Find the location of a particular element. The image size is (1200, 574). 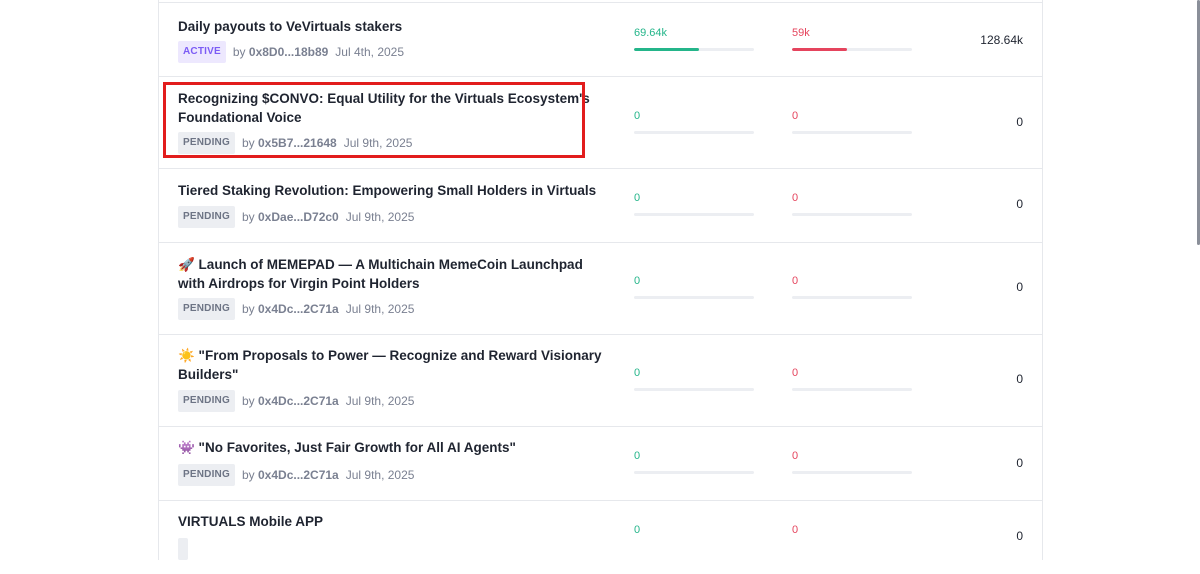

author: by 0x5B7...21648 is located at coordinates (289, 143).